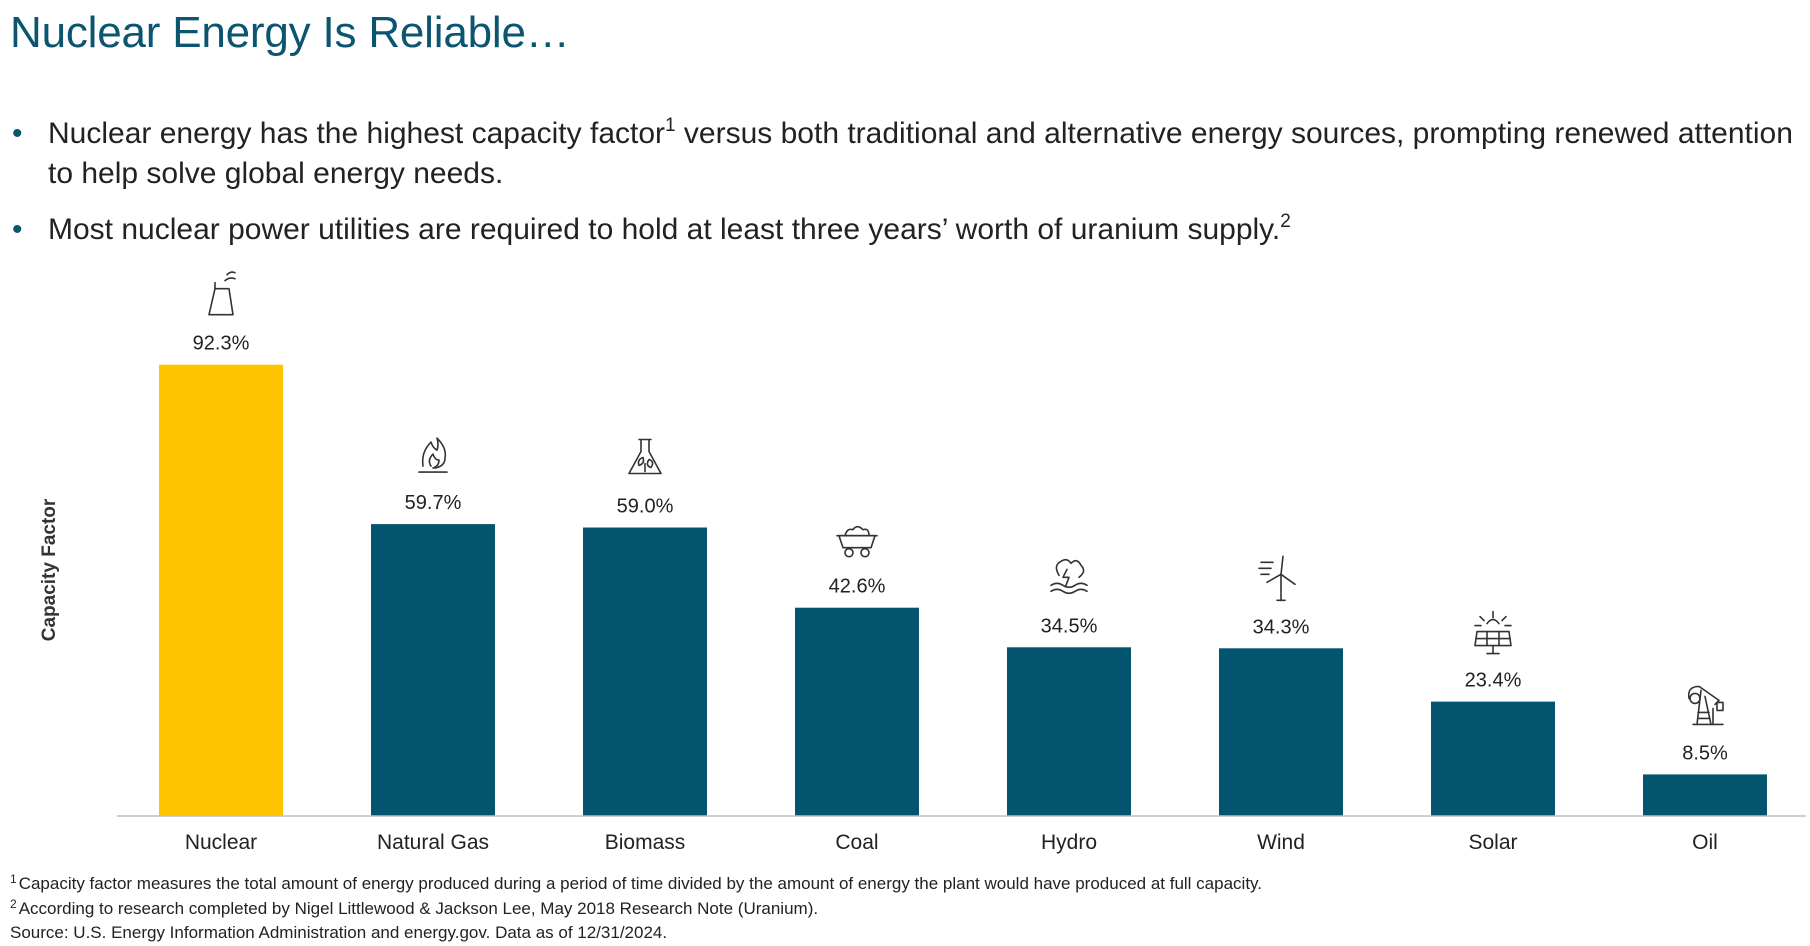 The width and height of the screenshot is (1810, 946). Describe the element at coordinates (1069, 842) in the screenshot. I see `x-tick-label: Hydro` at that location.